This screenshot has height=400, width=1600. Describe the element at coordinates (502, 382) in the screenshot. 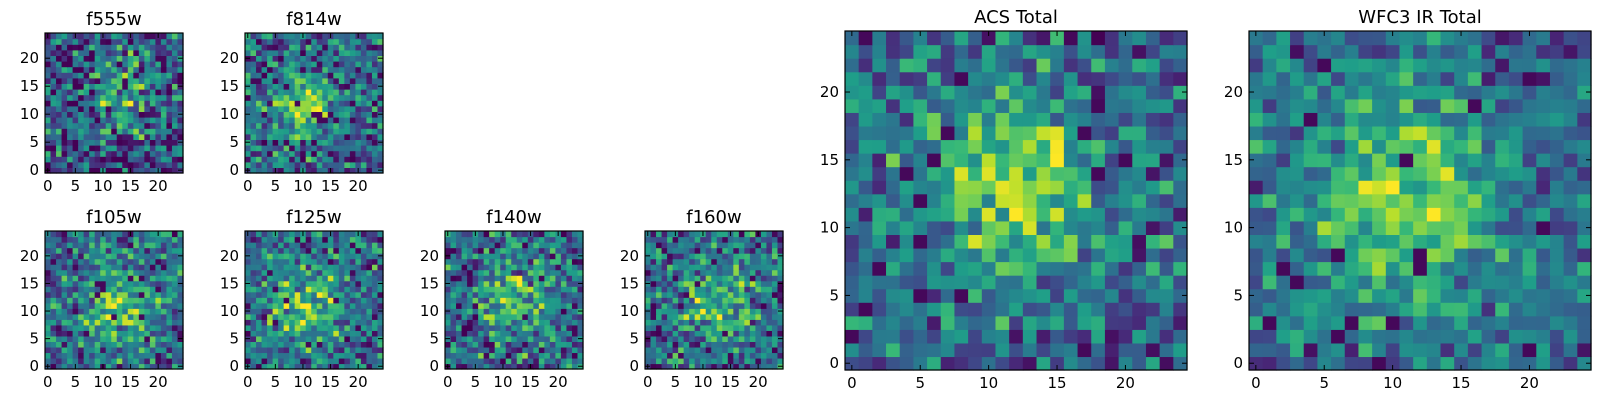

I see `x-tick-label: 10` at that location.